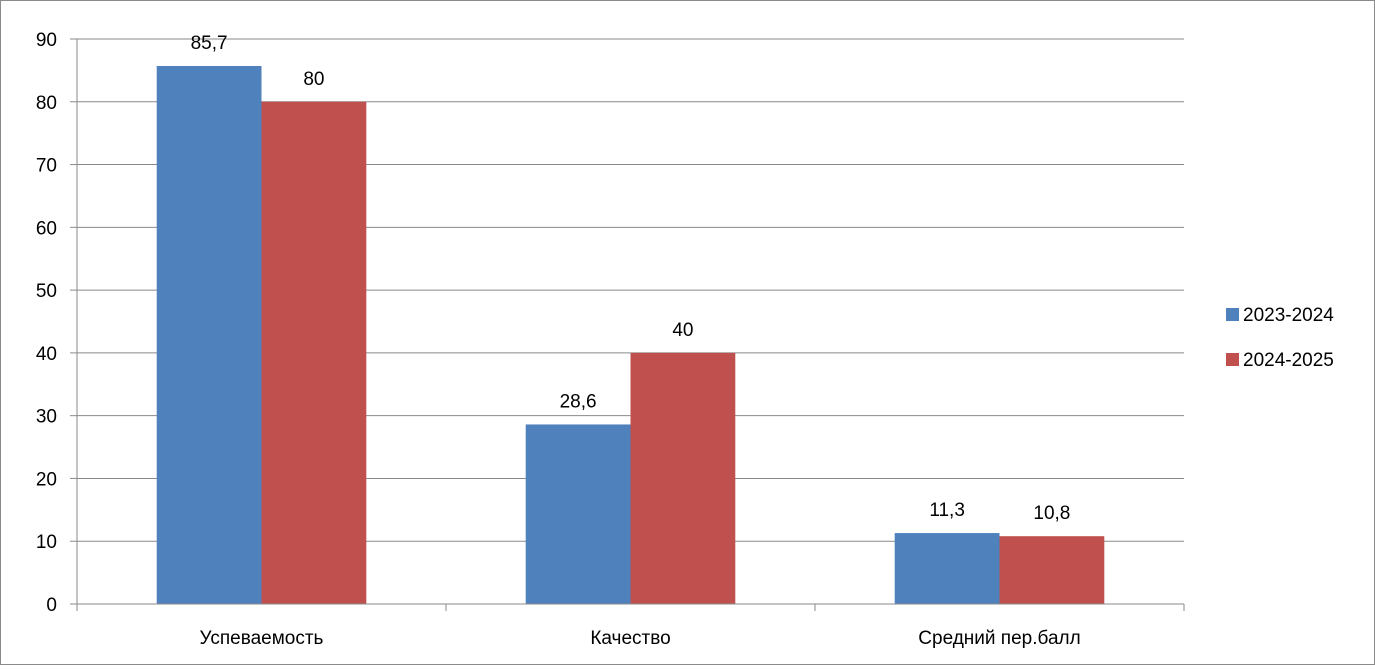  Describe the element at coordinates (1288, 315) in the screenshot. I see `legend-label: 2023-2024` at that location.